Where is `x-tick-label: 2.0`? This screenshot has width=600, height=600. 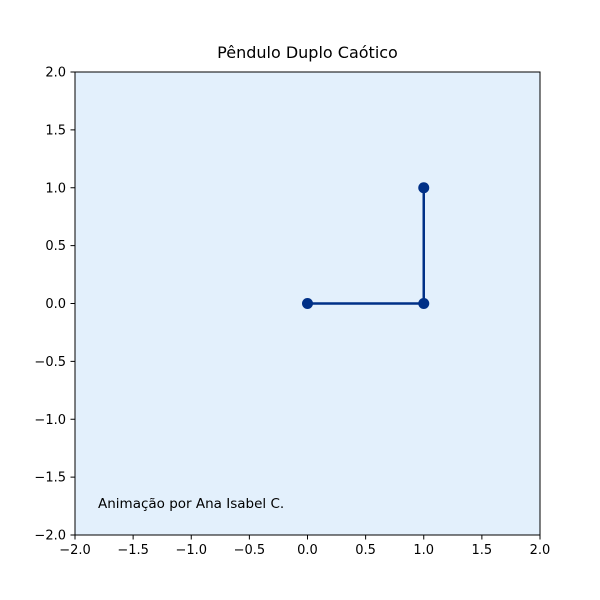 x-tick-label: 2.0 is located at coordinates (540, 550).